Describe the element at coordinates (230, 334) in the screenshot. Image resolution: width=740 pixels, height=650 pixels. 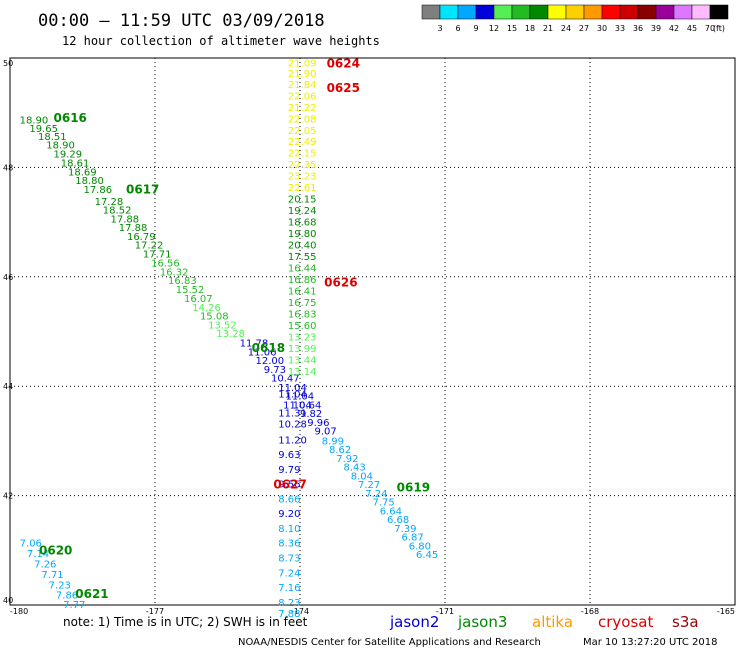
I see `data-point-0617-15: 13.28` at that location.